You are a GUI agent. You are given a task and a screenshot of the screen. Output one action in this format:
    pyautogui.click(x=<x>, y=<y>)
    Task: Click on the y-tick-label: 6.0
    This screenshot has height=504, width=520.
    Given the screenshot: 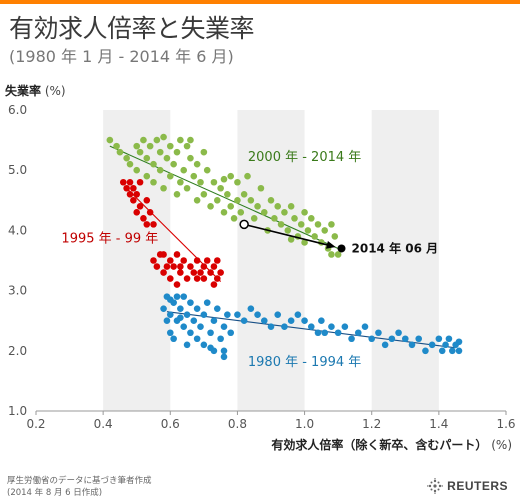 What is the action you would take?
    pyautogui.click(x=17, y=110)
    